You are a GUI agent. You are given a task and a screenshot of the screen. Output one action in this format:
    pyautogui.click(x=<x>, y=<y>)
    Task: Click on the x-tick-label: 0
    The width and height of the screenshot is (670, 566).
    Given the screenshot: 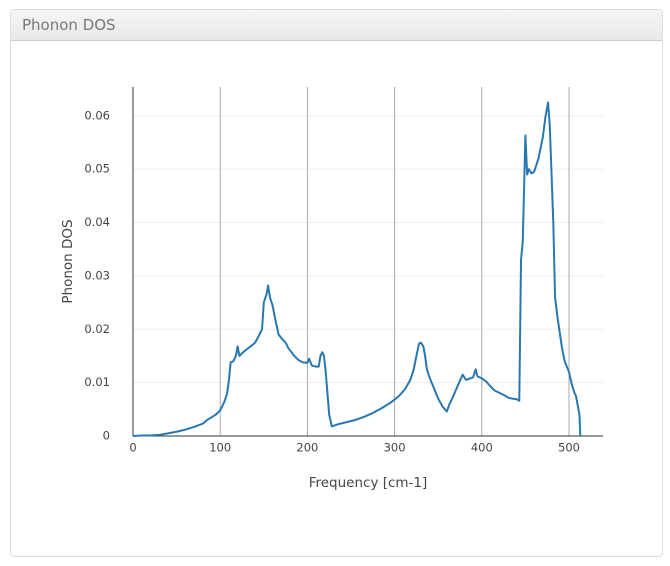 What is the action you would take?
    pyautogui.click(x=132, y=448)
    